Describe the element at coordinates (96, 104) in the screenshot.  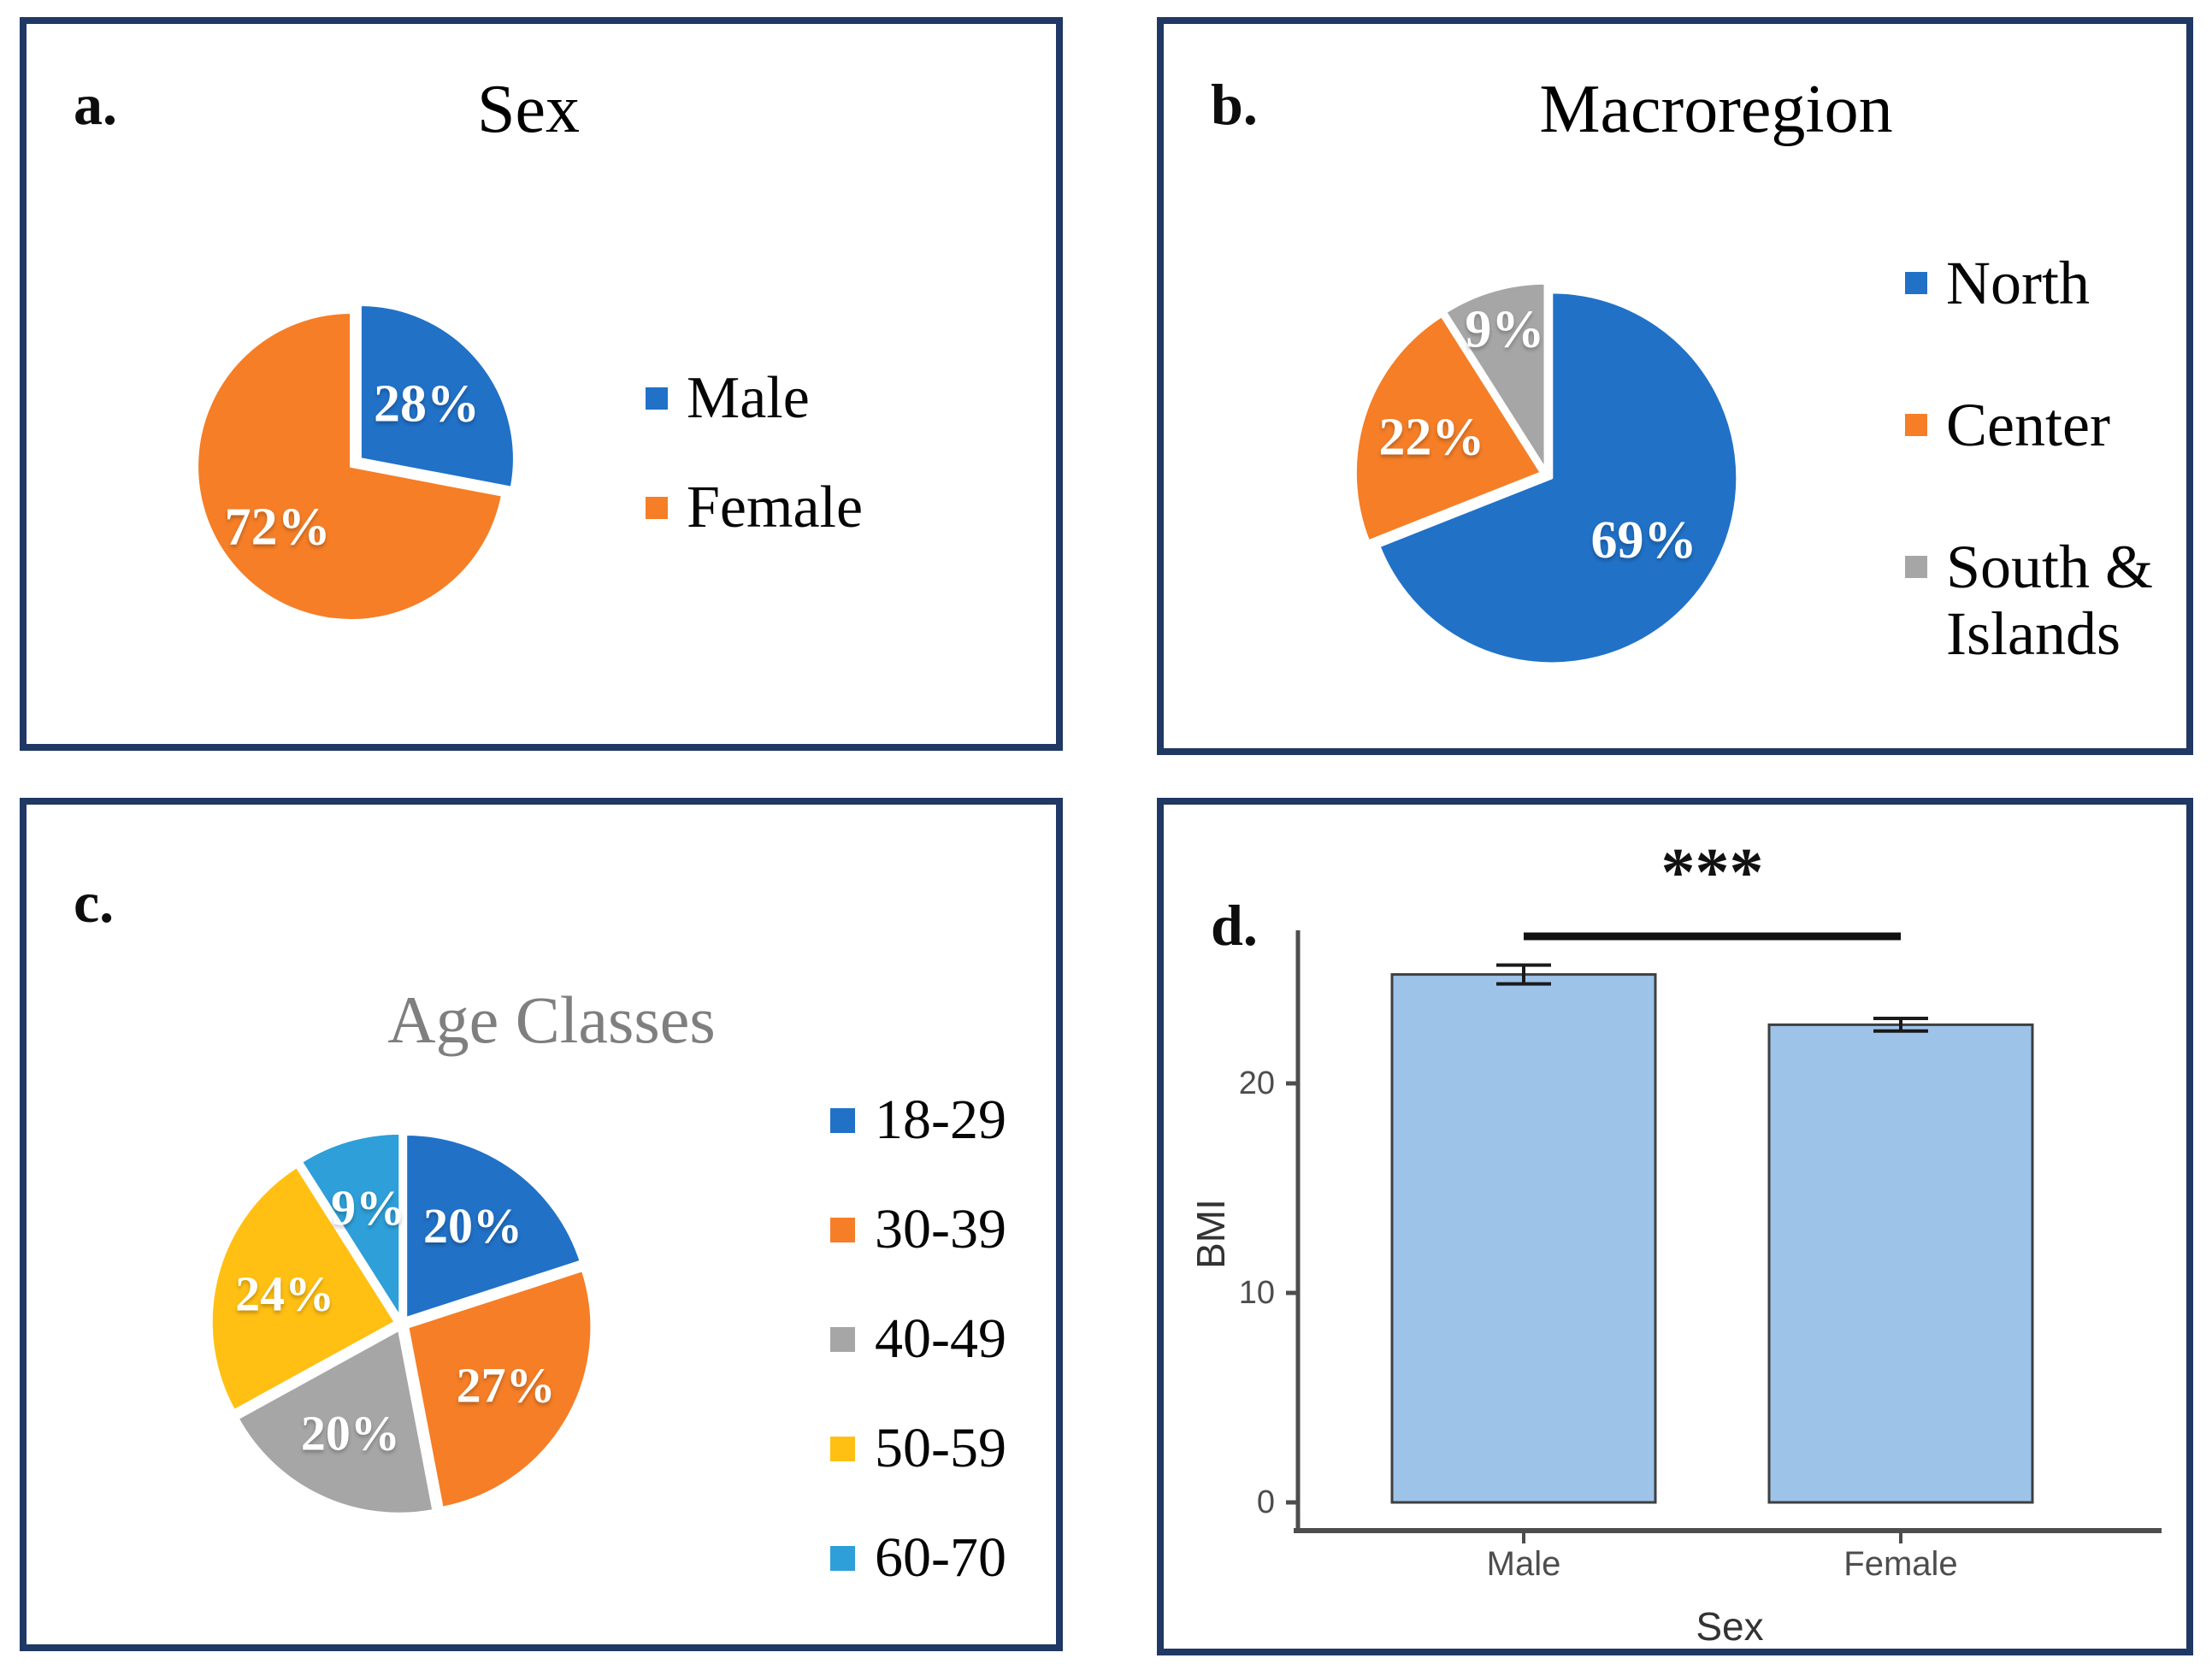
I see `panel-a-letter: a.` at that location.